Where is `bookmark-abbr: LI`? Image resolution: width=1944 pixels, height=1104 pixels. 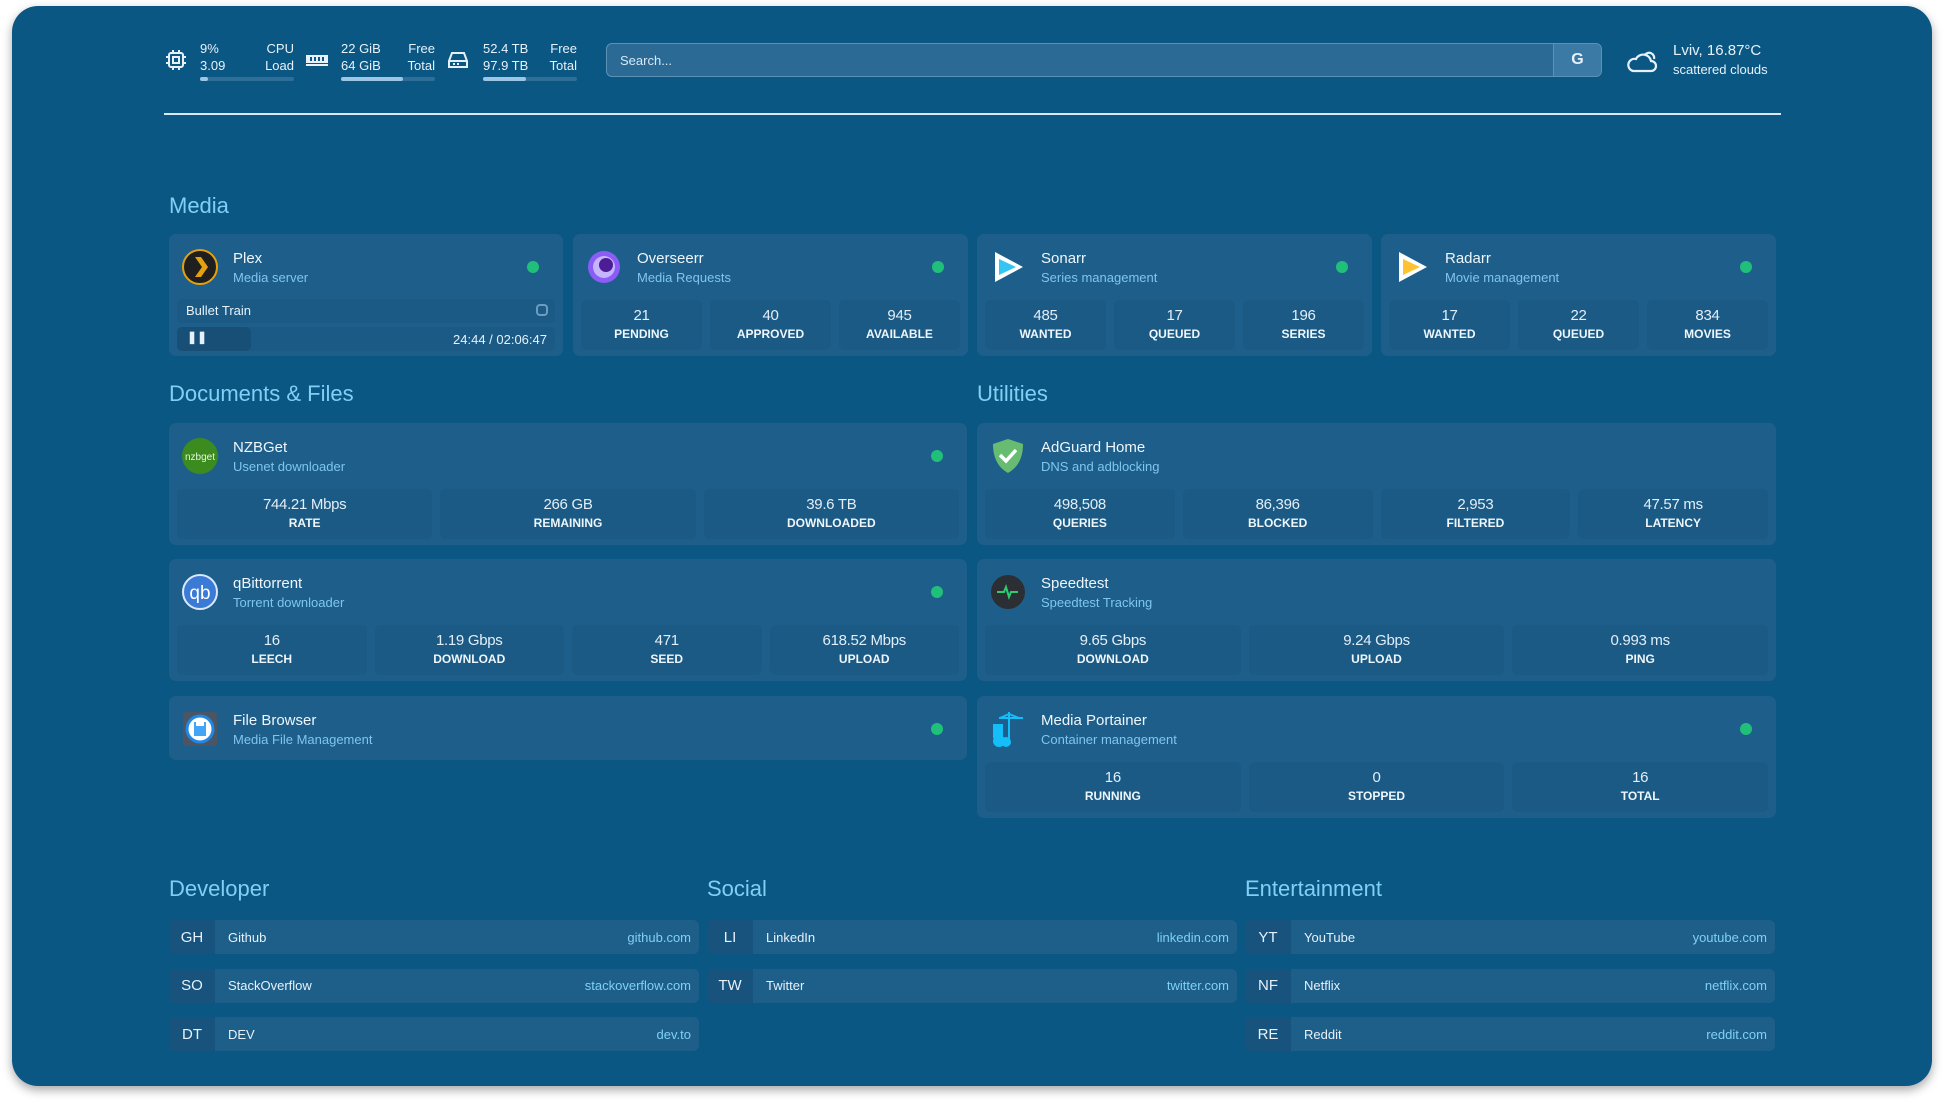 bookmark-abbr: LI is located at coordinates (730, 937).